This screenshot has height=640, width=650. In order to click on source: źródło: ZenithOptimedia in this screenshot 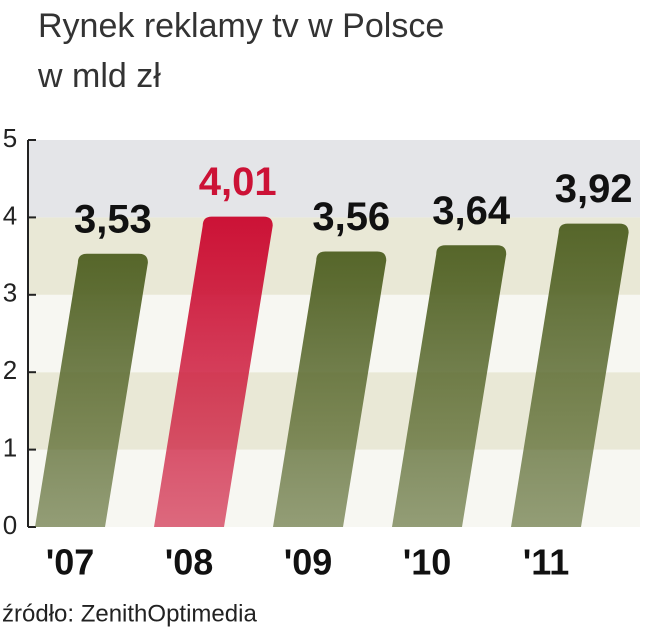, I will do `click(129, 613)`.